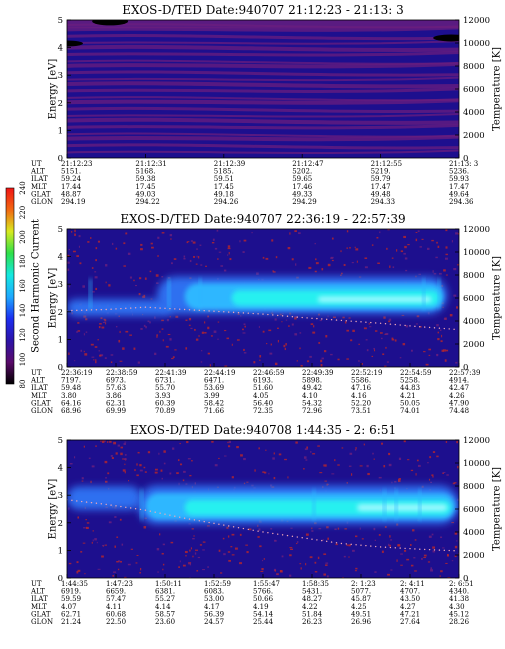 This screenshot has width=505, height=649. What do you see at coordinates (41, 194) in the screenshot?
I see `orbit-row-label: GLAT` at bounding box center [41, 194].